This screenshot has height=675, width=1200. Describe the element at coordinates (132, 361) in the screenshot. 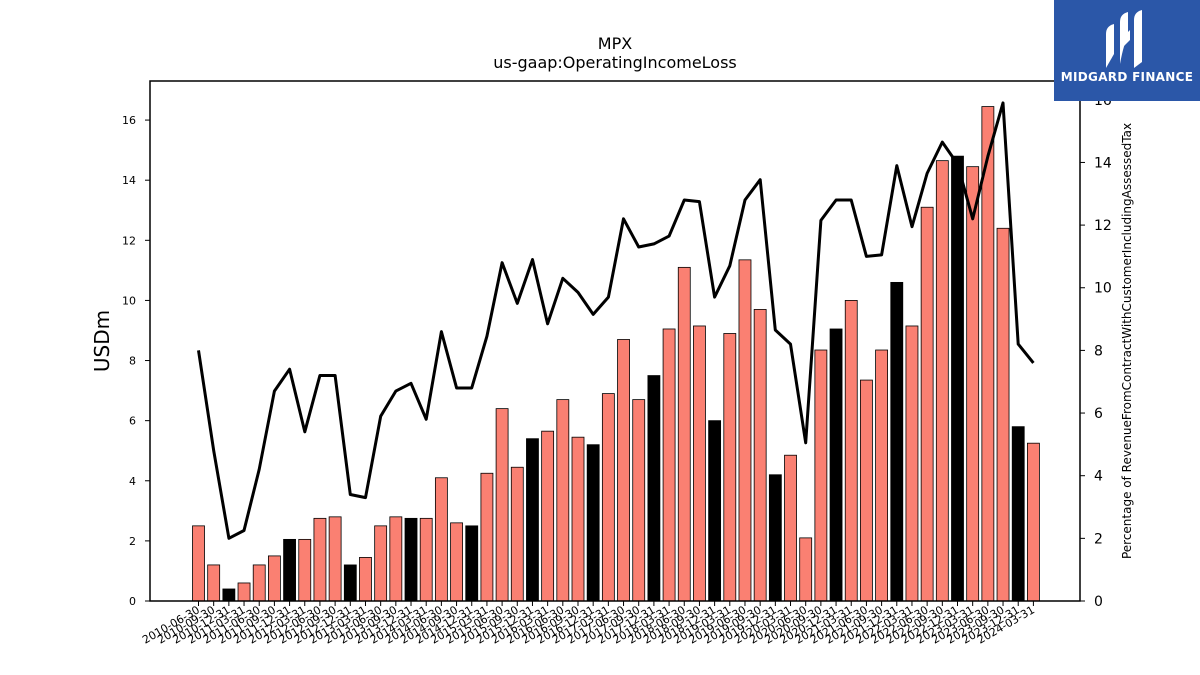

I see `y-tick-label: 8` at that location.